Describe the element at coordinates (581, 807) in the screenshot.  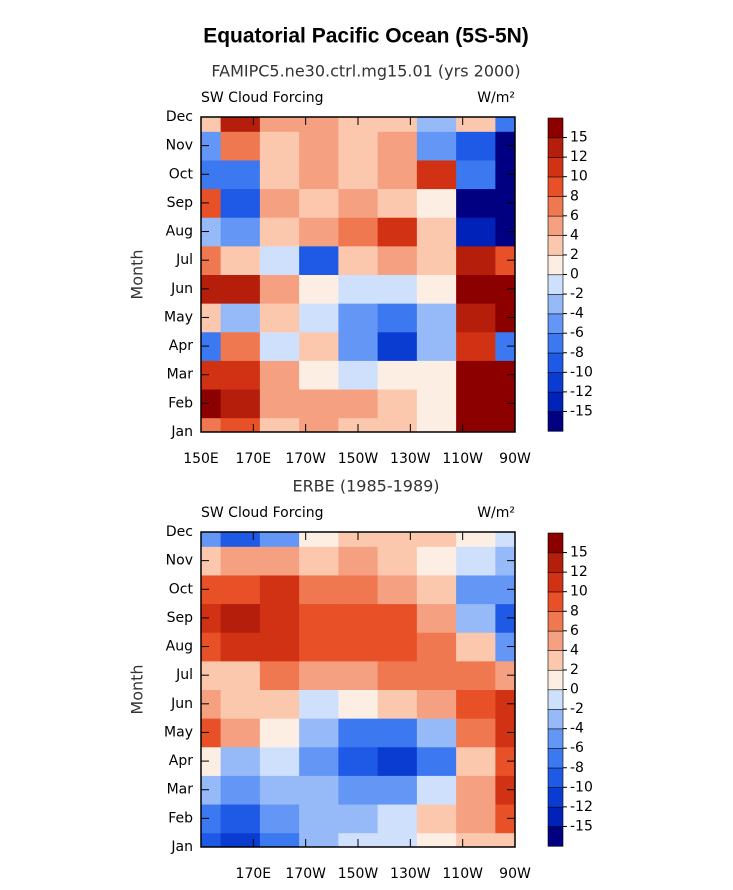
I see `colorbar-label: -12` at that location.